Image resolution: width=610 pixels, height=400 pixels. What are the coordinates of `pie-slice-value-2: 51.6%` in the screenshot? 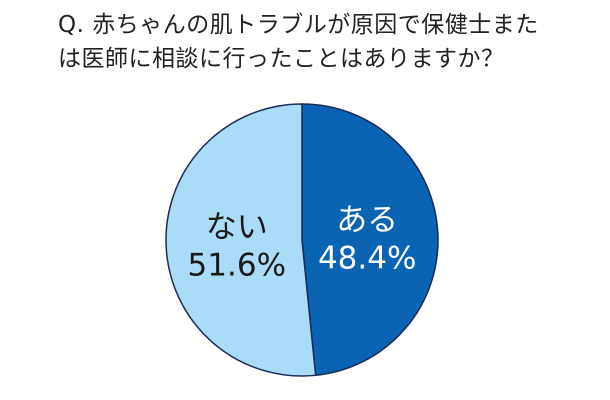 It's located at (237, 265).